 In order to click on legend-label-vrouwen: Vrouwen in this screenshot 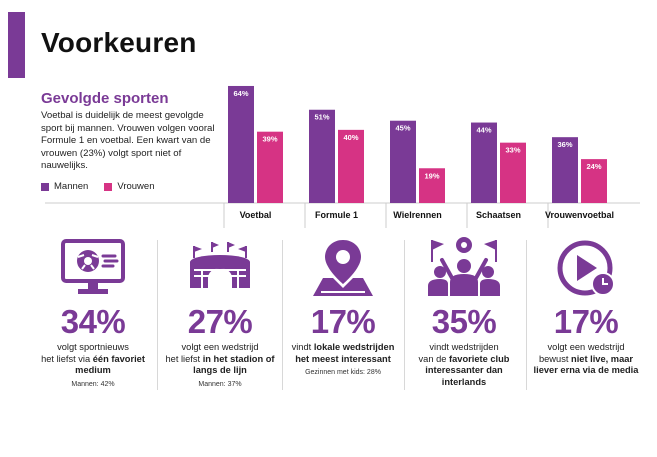, I will do `click(136, 186)`.